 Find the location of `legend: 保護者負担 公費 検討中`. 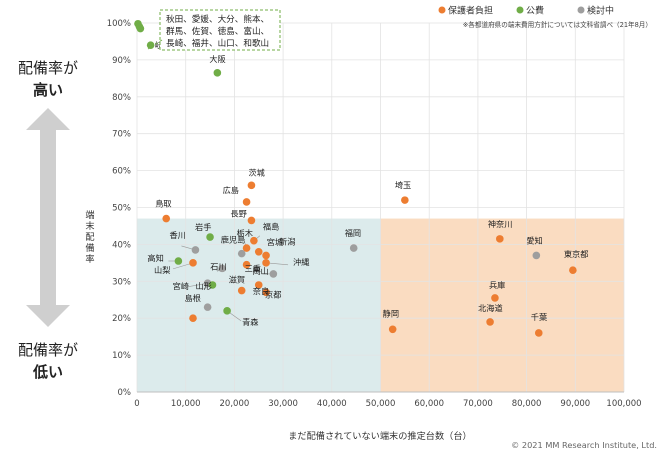

legend: 保護者負担 公費 検討中 is located at coordinates (526, 11).